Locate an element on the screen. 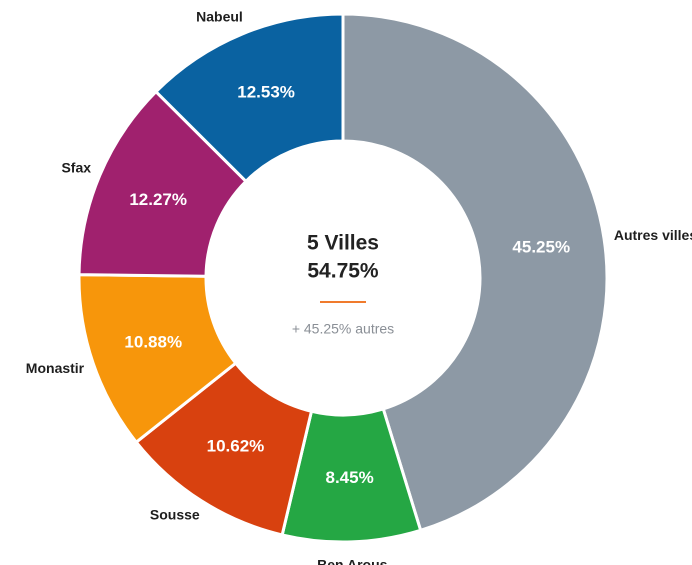  center-title: 5 Villes is located at coordinates (343, 243).